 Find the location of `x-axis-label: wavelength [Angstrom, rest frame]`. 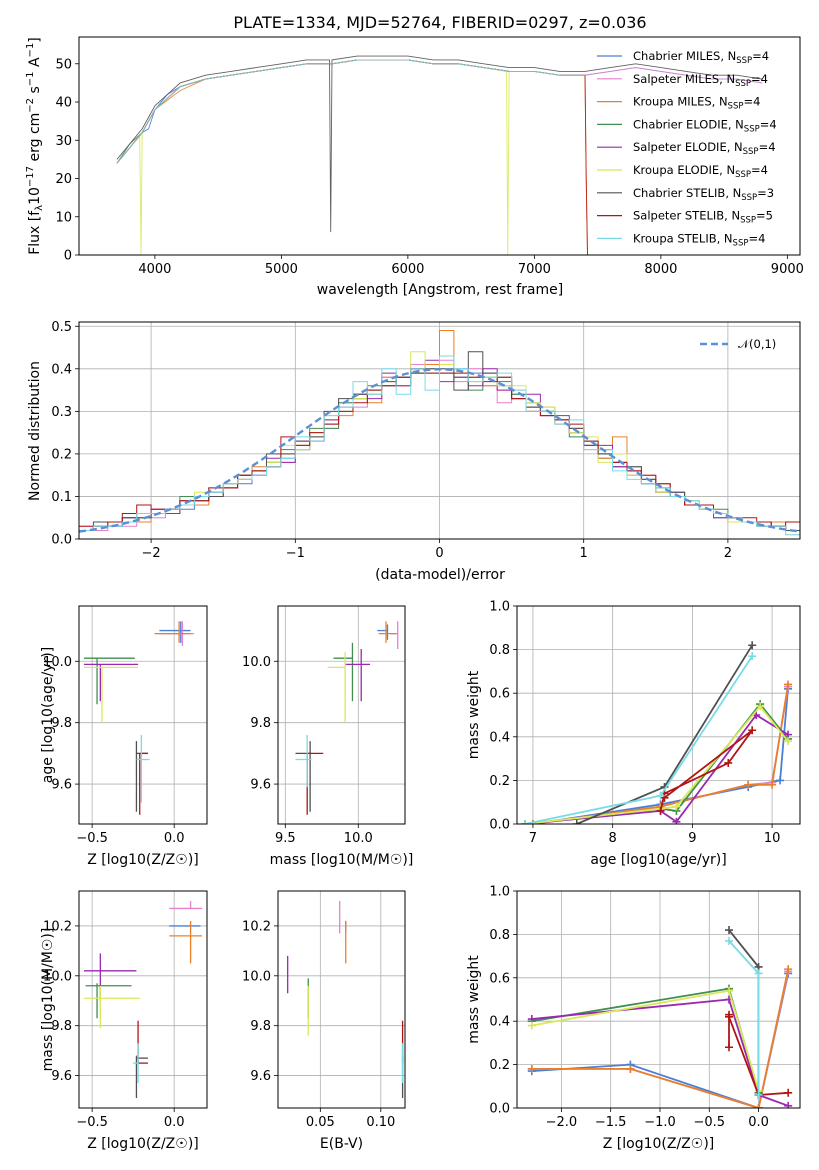

x-axis-label: wavelength [Angstrom, rest frame] is located at coordinates (440, 290).